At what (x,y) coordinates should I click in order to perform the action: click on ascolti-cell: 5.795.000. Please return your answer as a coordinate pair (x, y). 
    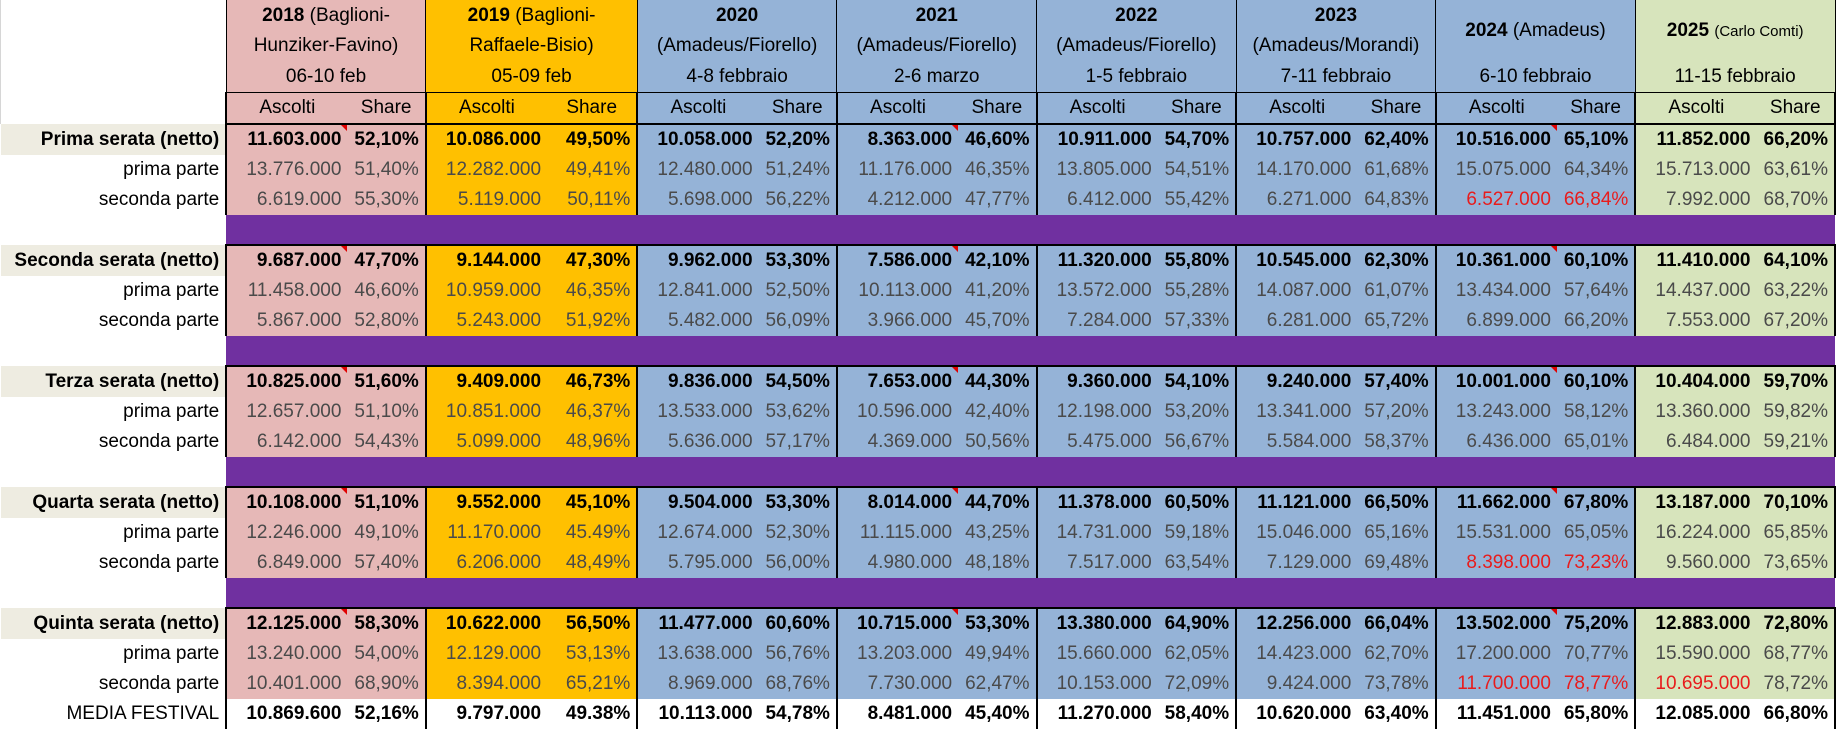
    Looking at the image, I should click on (697, 563).